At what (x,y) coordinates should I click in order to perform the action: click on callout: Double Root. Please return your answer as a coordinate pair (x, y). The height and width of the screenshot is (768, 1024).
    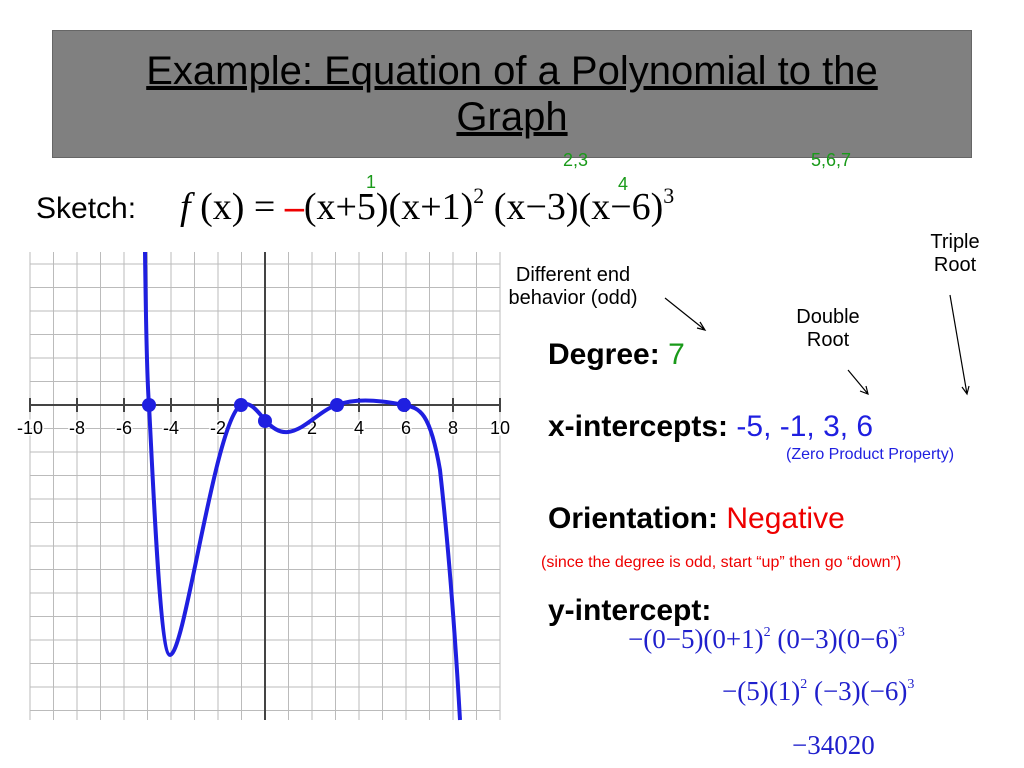
    Looking at the image, I should click on (828, 328).